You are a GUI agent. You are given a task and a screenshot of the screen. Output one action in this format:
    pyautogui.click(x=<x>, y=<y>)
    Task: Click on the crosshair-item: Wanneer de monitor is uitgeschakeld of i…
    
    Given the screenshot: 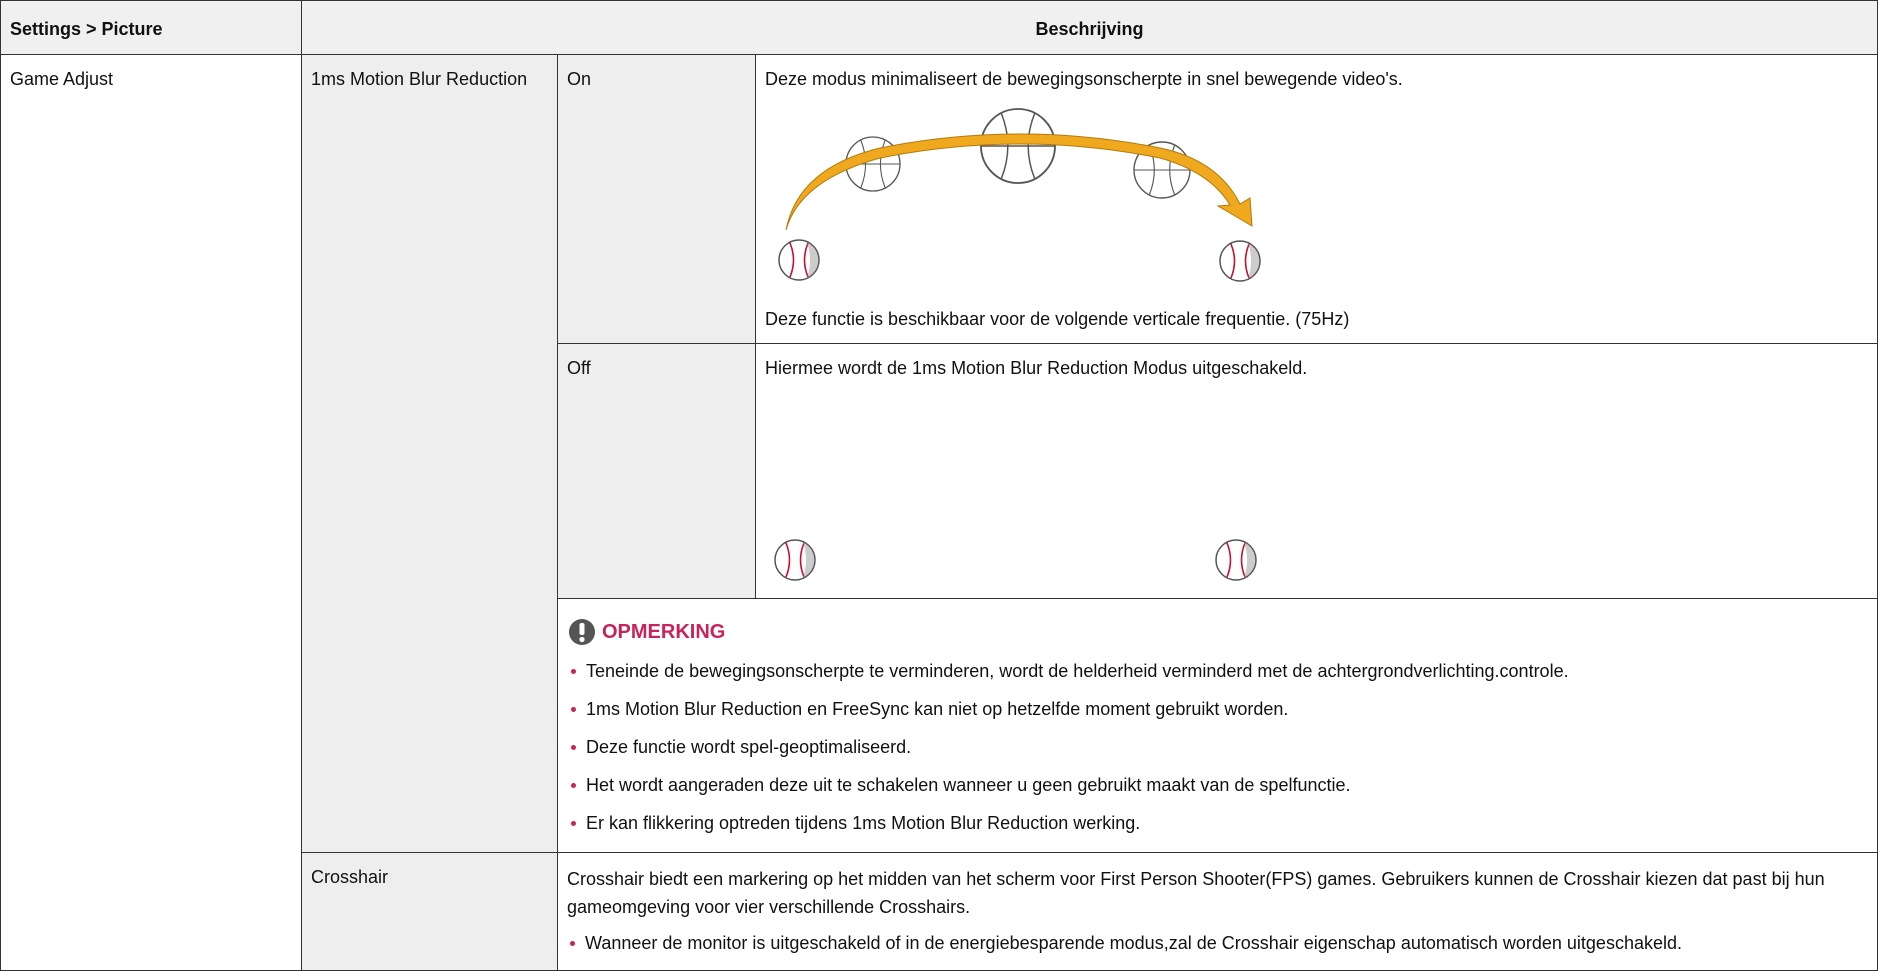 What is the action you would take?
    pyautogui.click(x=1217, y=948)
    